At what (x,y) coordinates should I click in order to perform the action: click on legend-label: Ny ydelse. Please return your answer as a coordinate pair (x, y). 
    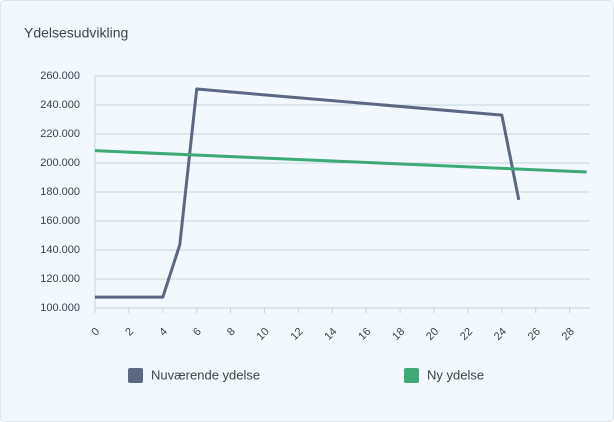
    Looking at the image, I should click on (455, 374).